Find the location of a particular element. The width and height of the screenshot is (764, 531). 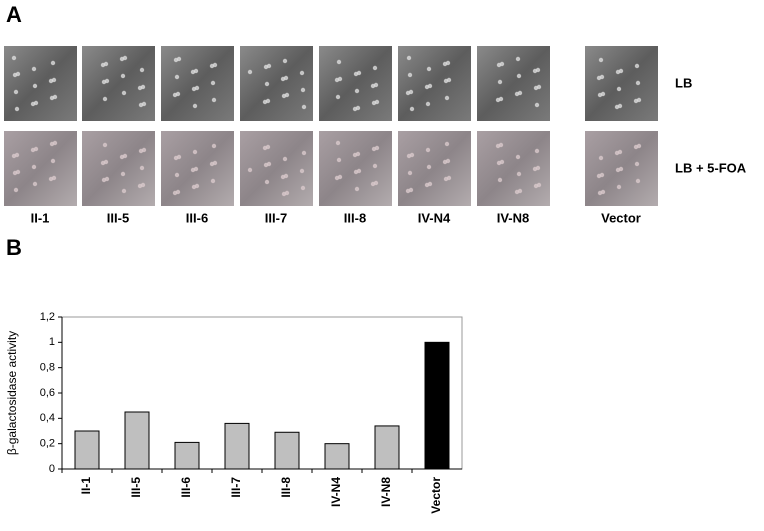

y-tick-label: 0,4 is located at coordinates (47, 418).